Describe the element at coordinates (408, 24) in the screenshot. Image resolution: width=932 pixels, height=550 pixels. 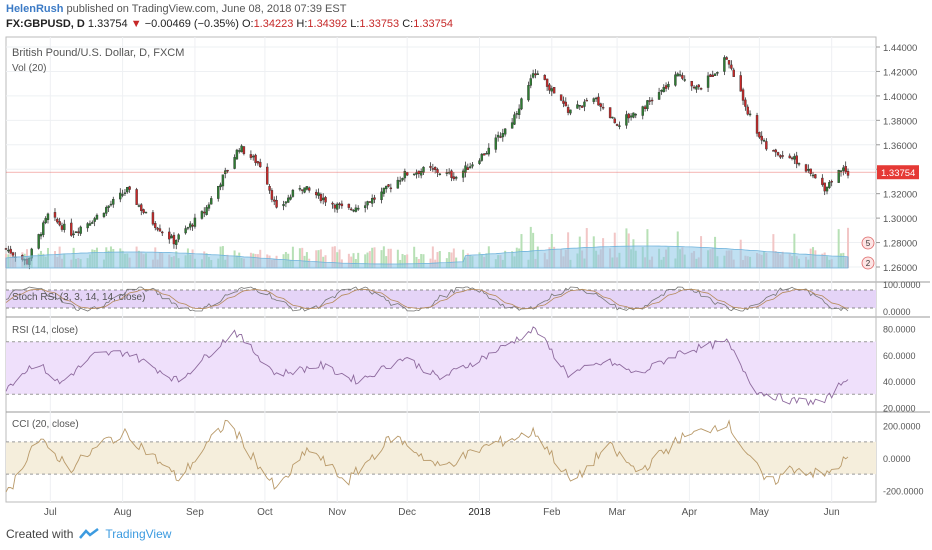
I see `close-label: C:` at that location.